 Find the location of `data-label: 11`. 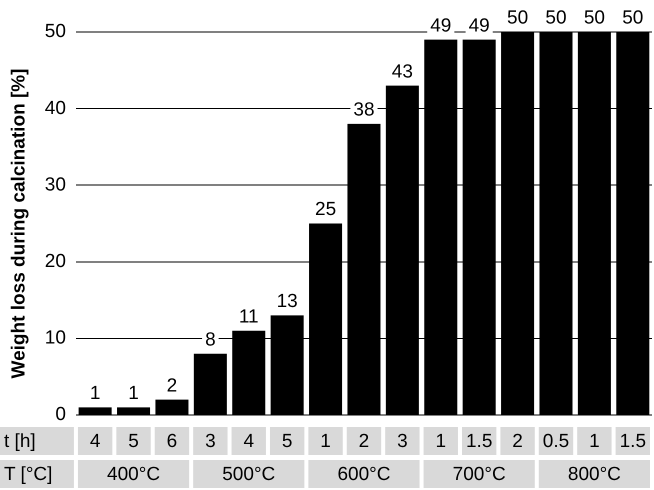

data-label: 11 is located at coordinates (248, 317).